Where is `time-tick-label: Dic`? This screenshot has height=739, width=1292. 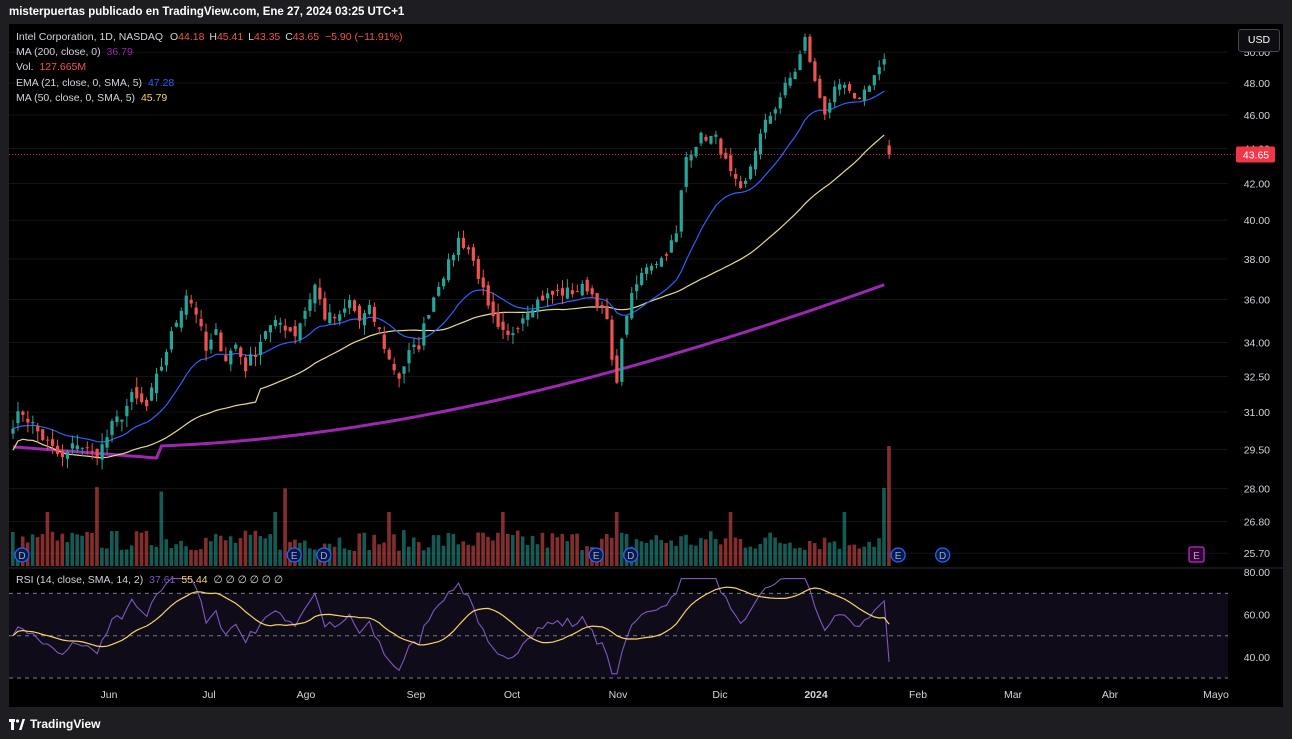 time-tick-label: Dic is located at coordinates (719, 695).